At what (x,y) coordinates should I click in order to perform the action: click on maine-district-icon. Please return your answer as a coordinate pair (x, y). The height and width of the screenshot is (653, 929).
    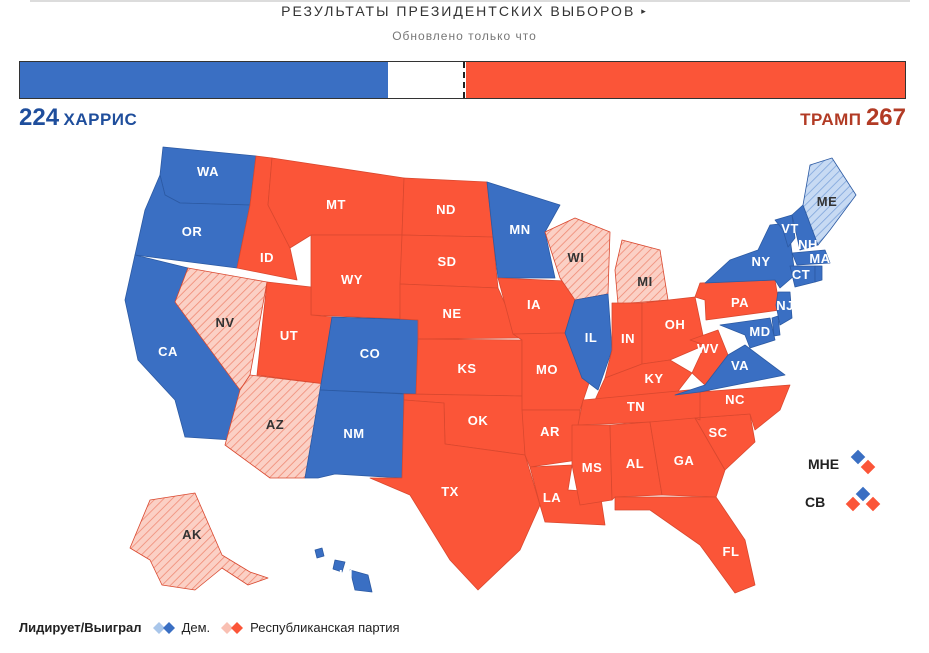
    Looking at the image, I should click on (864, 503).